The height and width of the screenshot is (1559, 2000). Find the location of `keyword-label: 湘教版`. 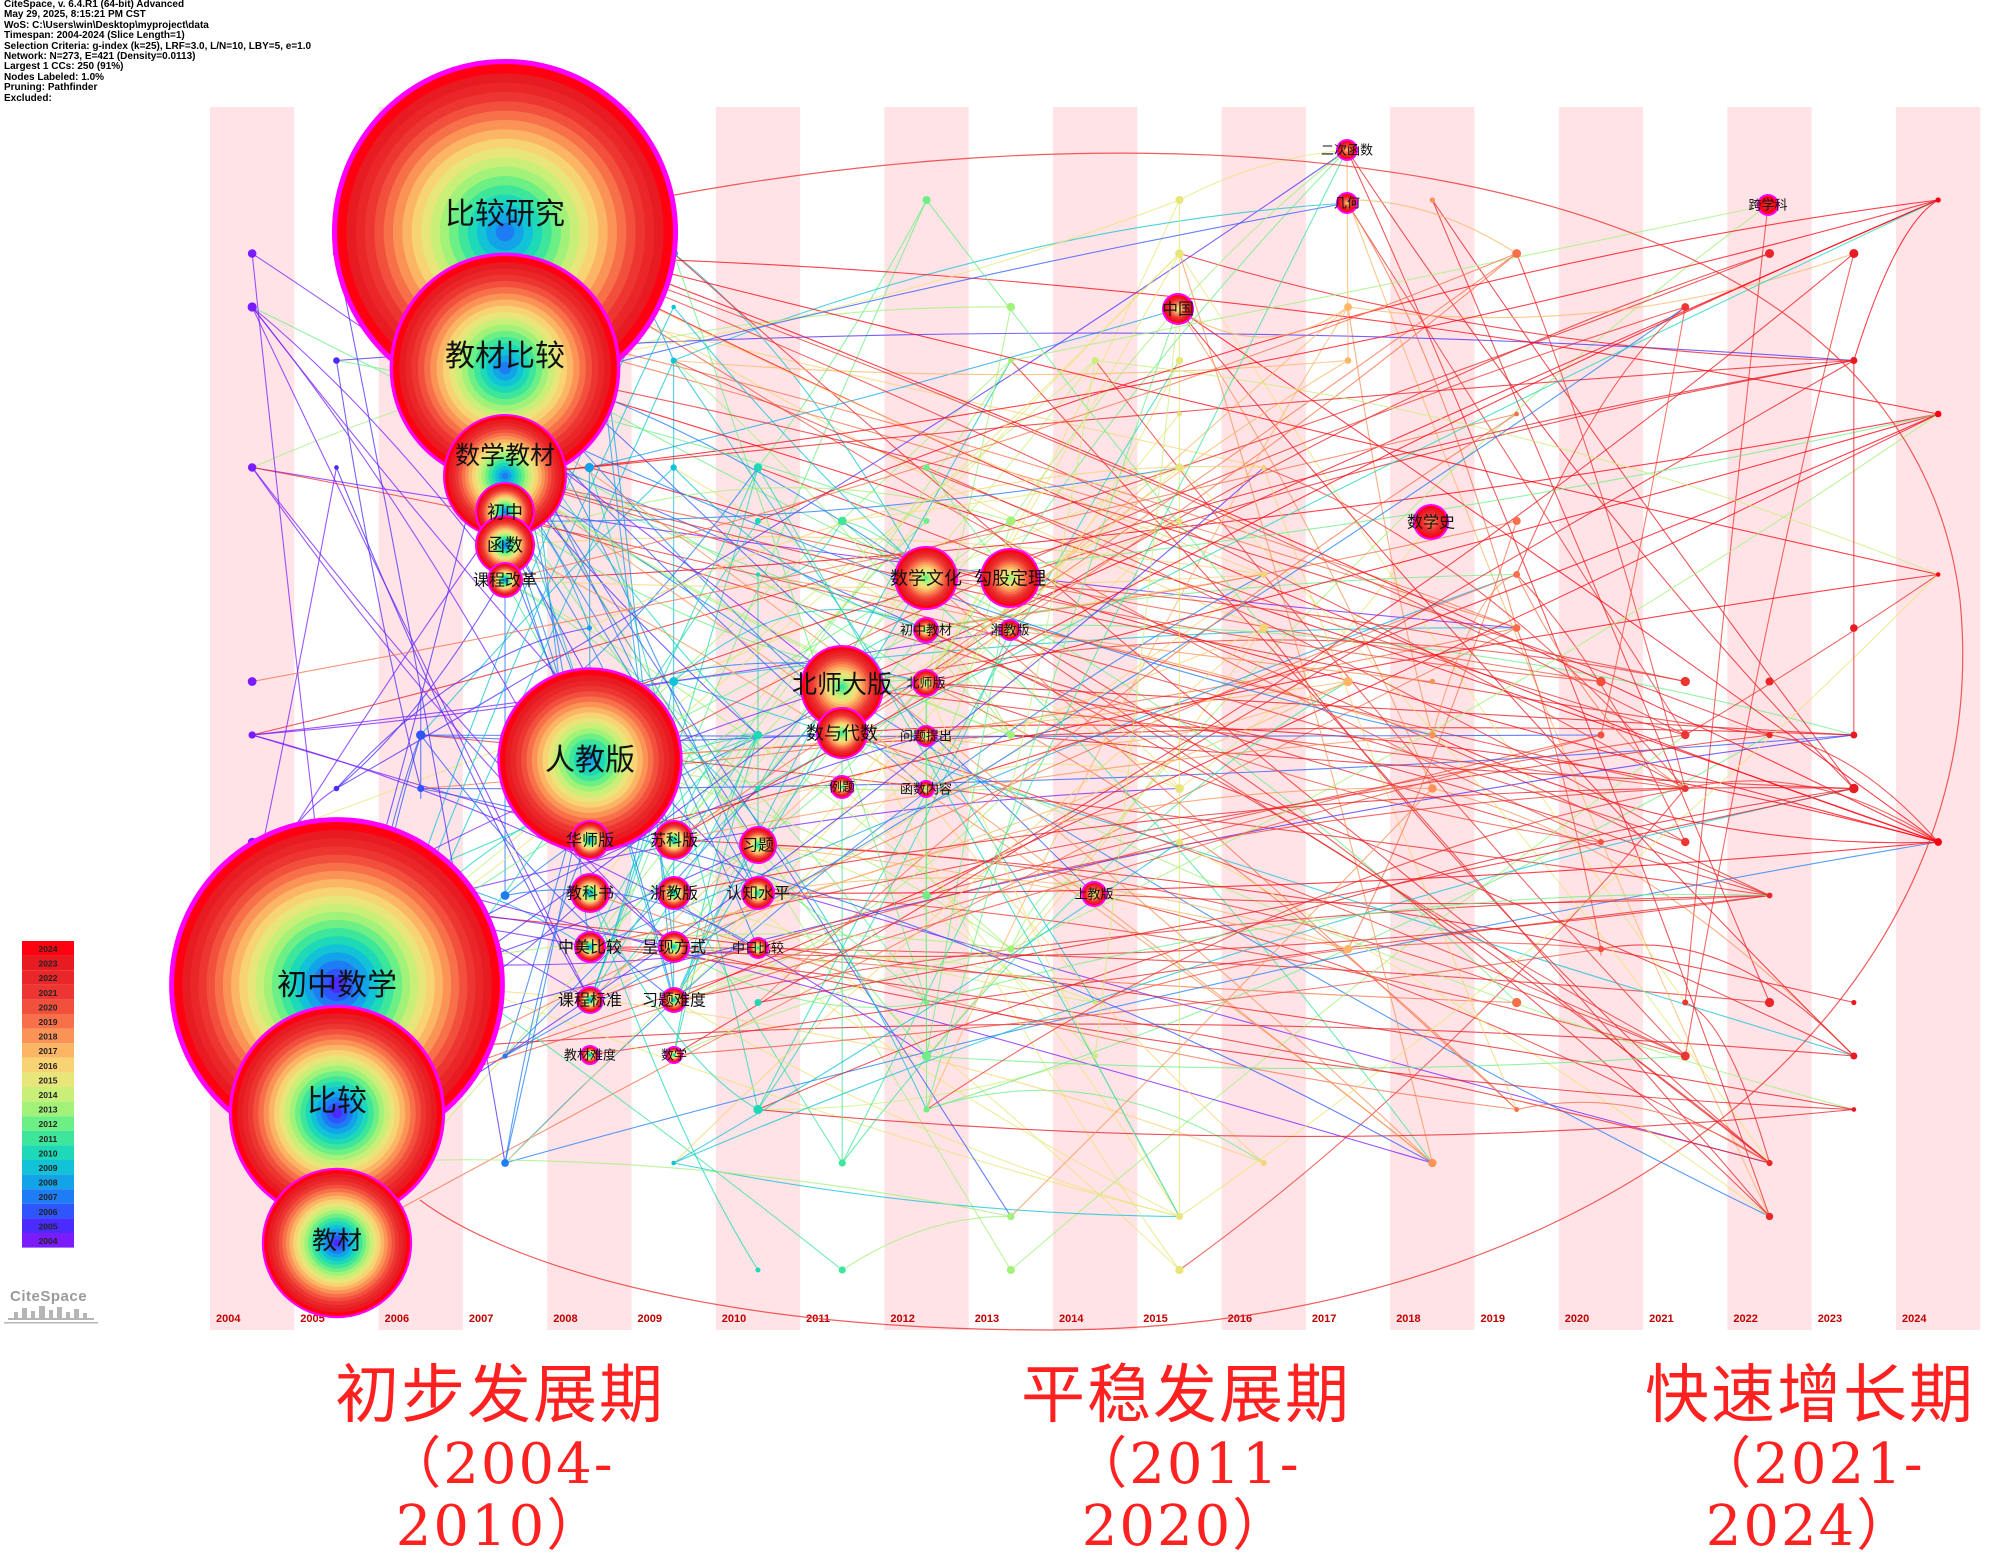

keyword-label: 湘教版 is located at coordinates (1009, 631).